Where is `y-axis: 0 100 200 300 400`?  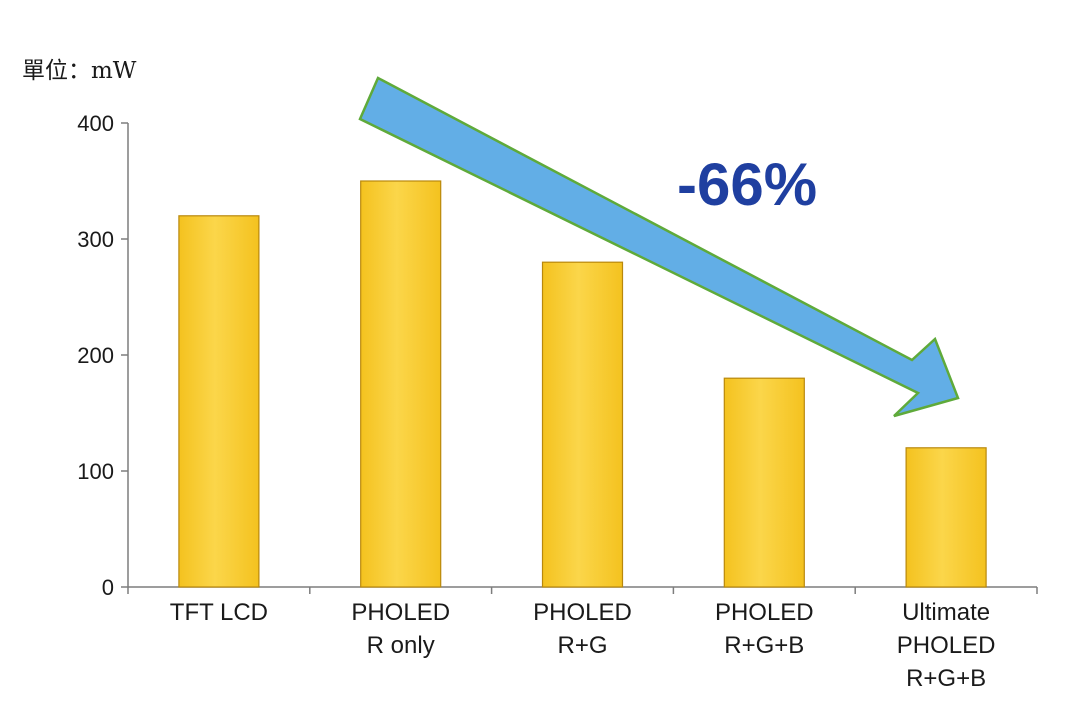 y-axis: 0 100 200 300 400 is located at coordinates (103, 355).